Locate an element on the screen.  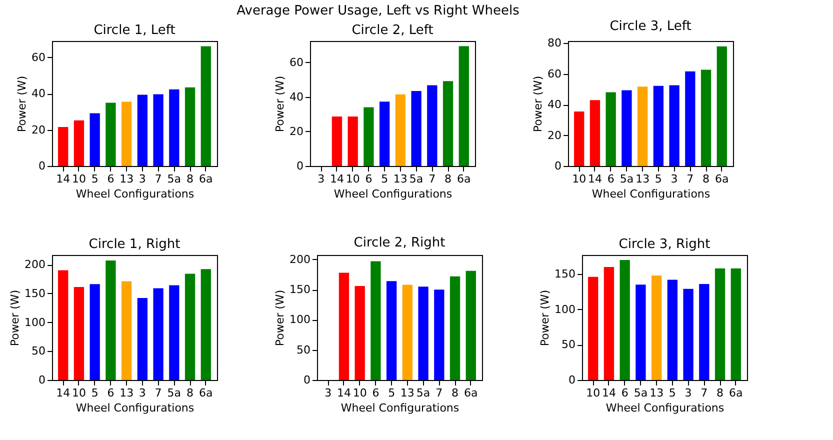
chart-title: Circle 2, Left is located at coordinates (393, 30).